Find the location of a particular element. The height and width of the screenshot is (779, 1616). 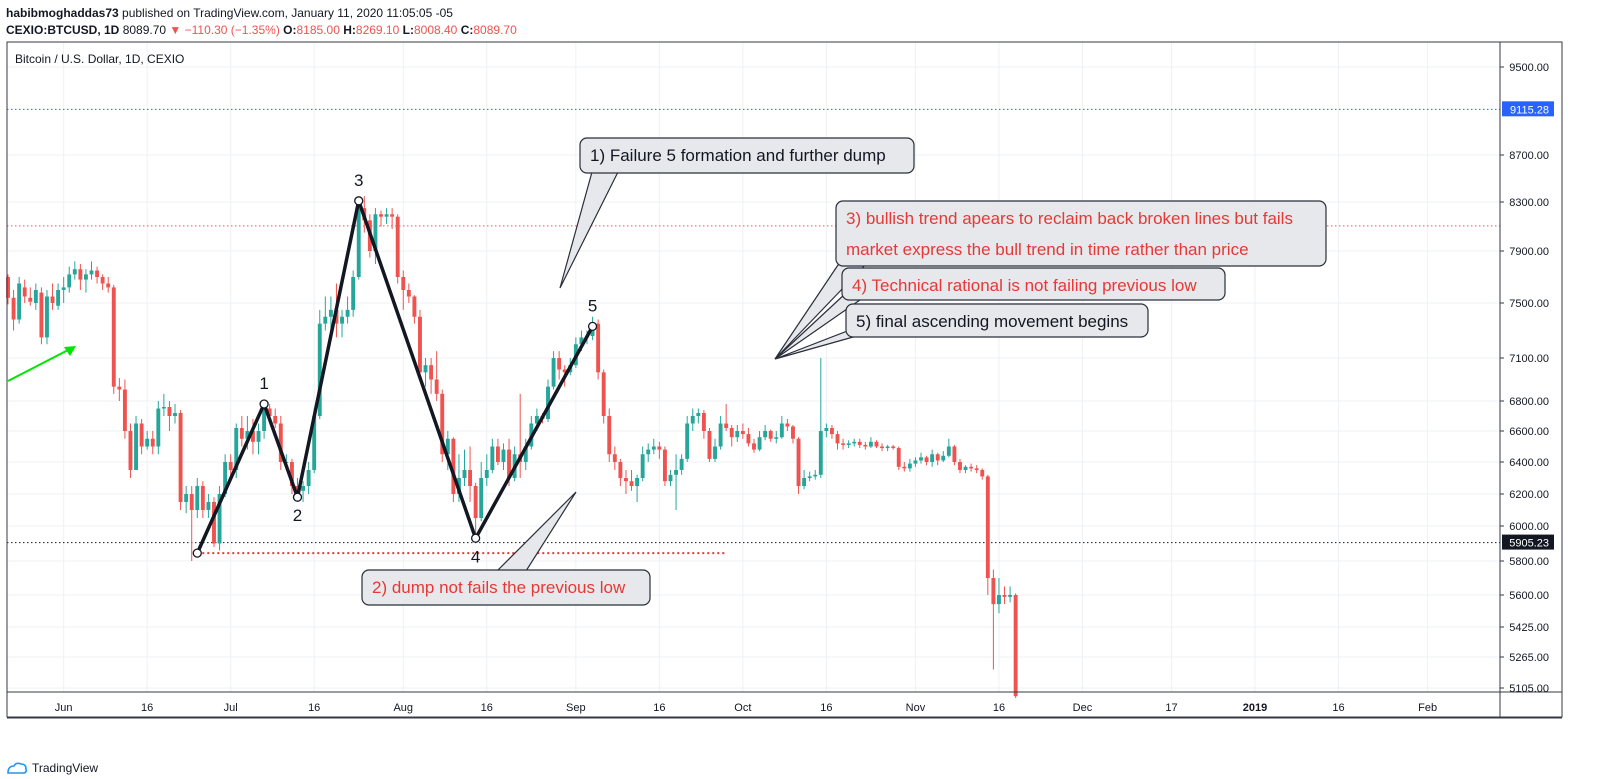

open-label: O: is located at coordinates (290, 30).